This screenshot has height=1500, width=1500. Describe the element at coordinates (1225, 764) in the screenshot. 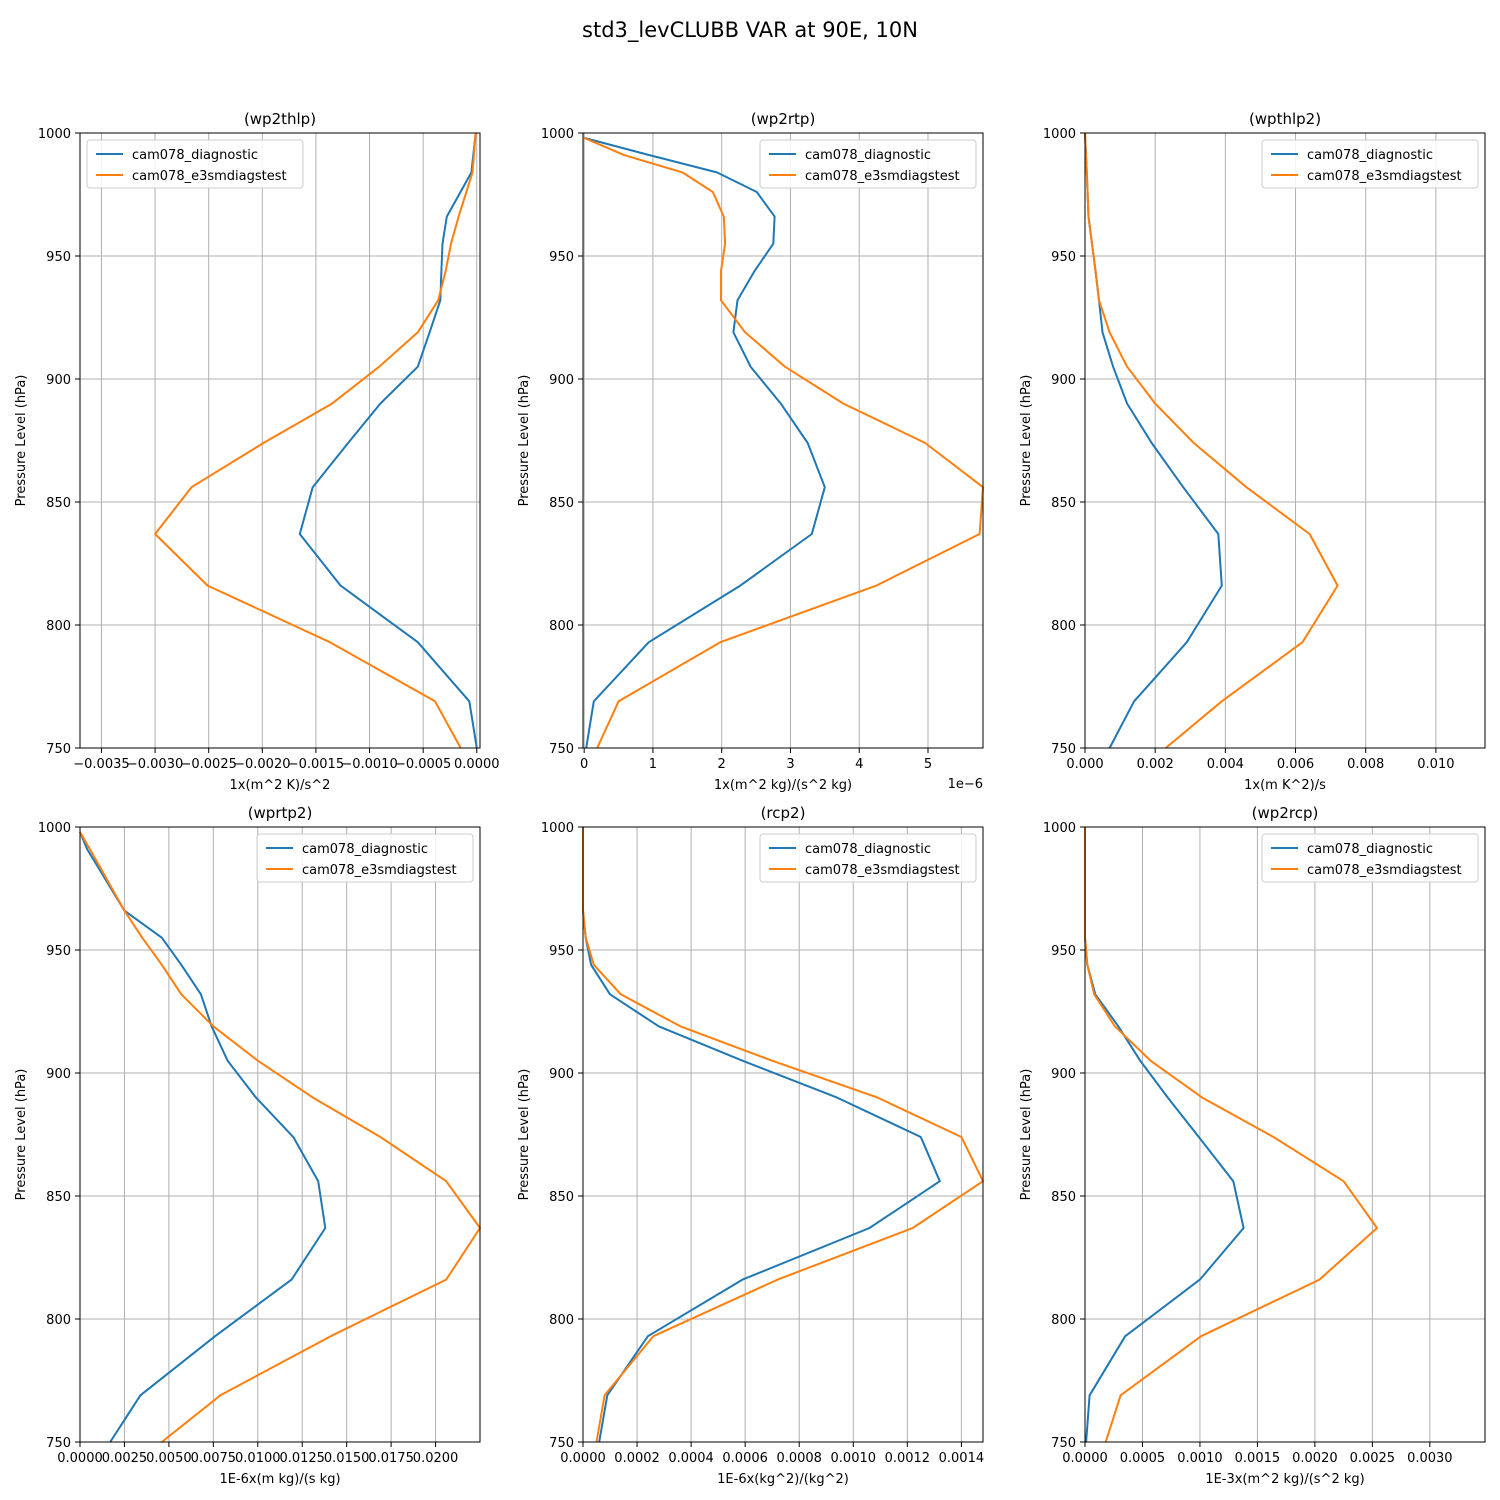

I see `x-tick-label: 0.004` at that location.